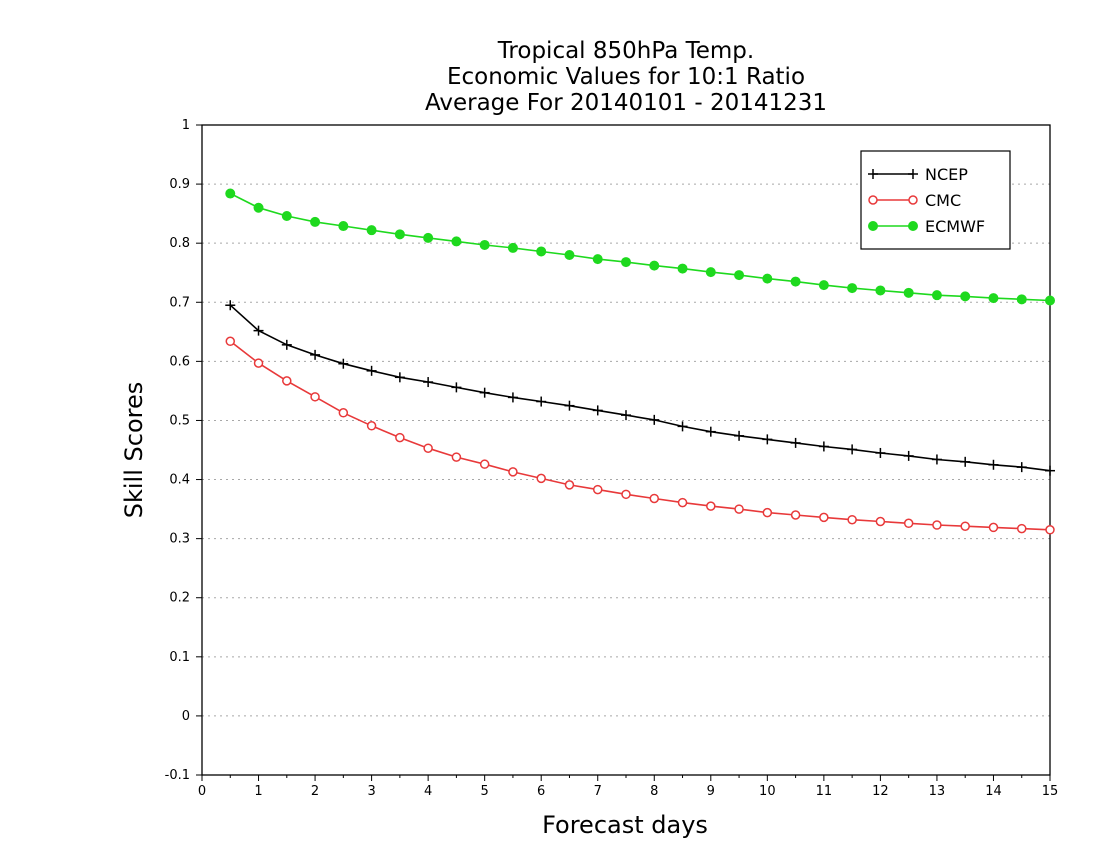 This screenshot has height=850, width=1100. I want to click on legend-item-ncep: NCEP, so click(918, 174).